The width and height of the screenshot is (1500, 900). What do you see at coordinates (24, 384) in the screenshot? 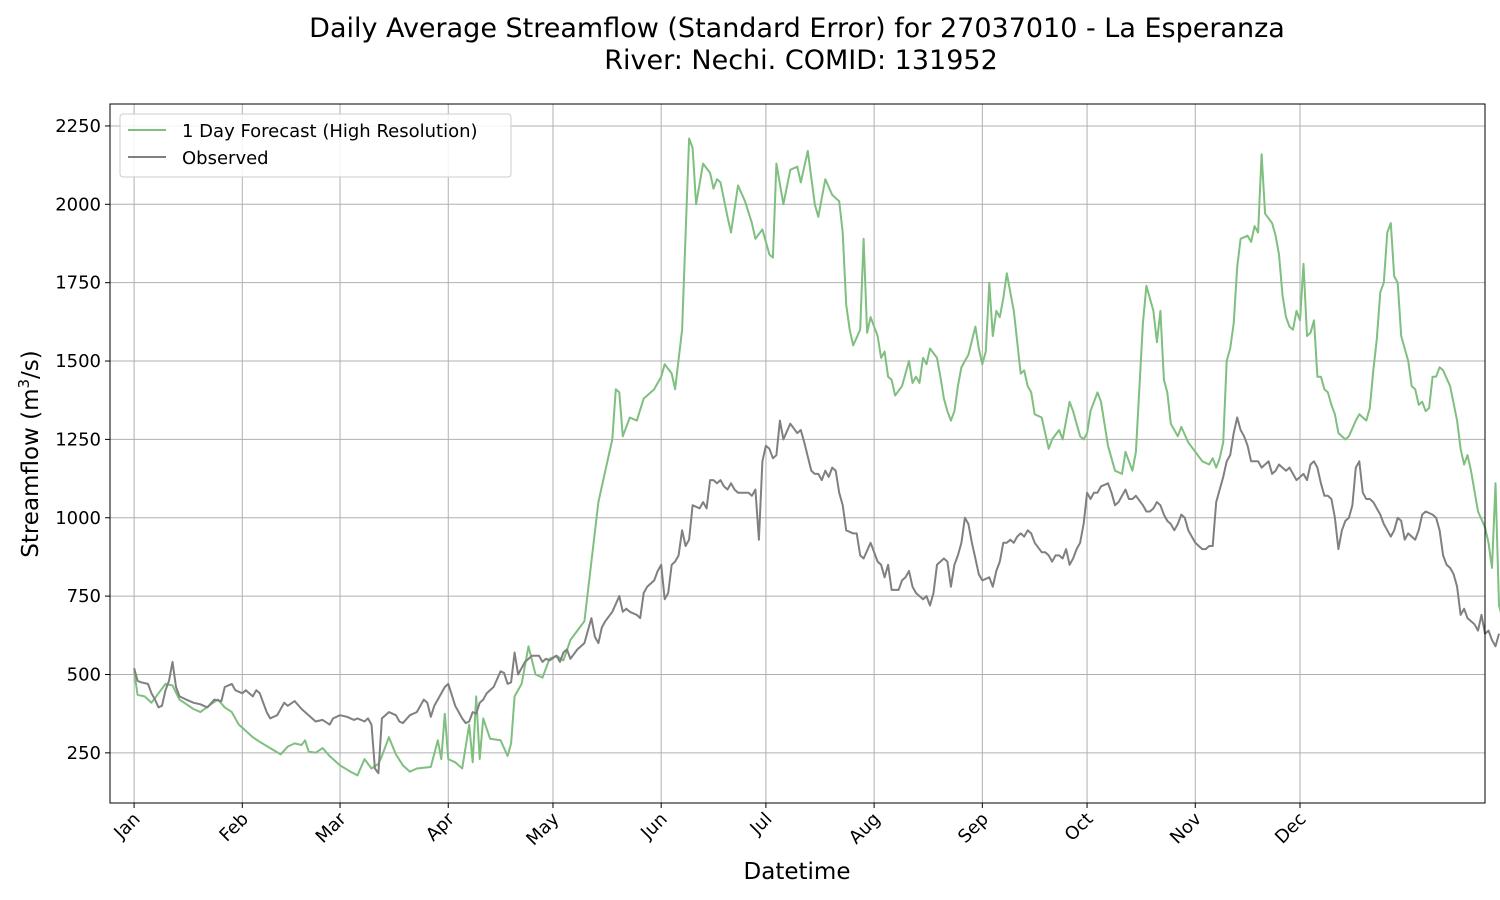
I see `y-axis-label-superscript: 3` at bounding box center [24, 384].